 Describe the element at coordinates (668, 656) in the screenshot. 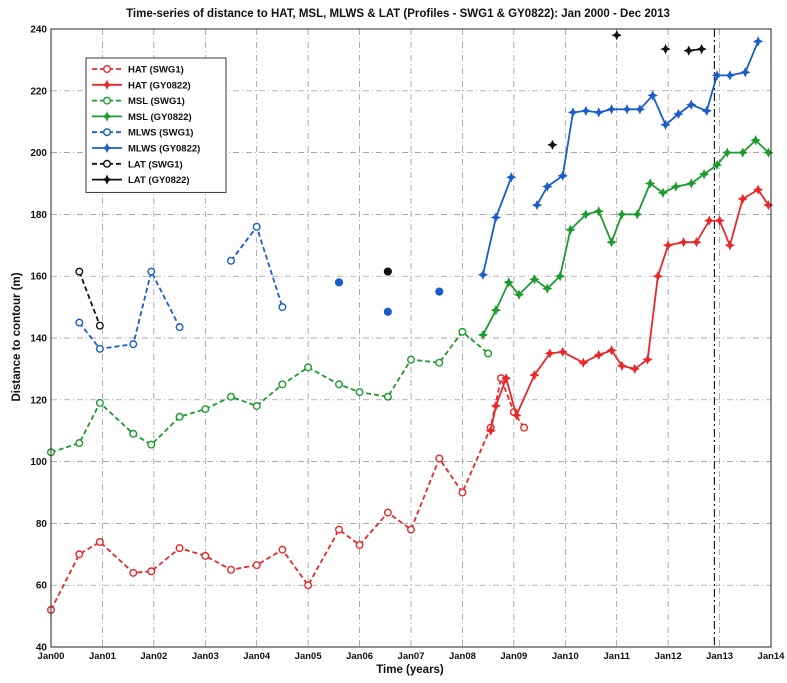

I see `x-tick-label: Jan12` at that location.